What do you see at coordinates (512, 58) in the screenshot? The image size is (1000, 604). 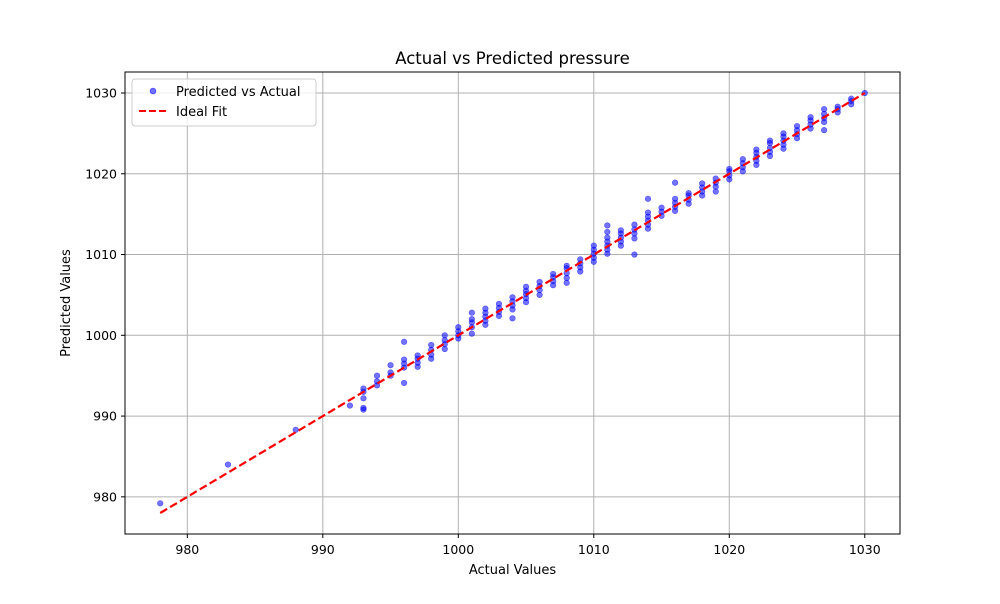 I see `chart-title: Actual vs Predicted pressure` at bounding box center [512, 58].